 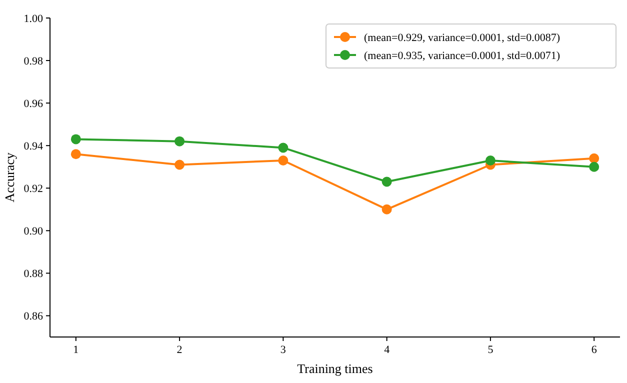 I want to click on y-tick-label: 1.00, so click(x=34, y=18).